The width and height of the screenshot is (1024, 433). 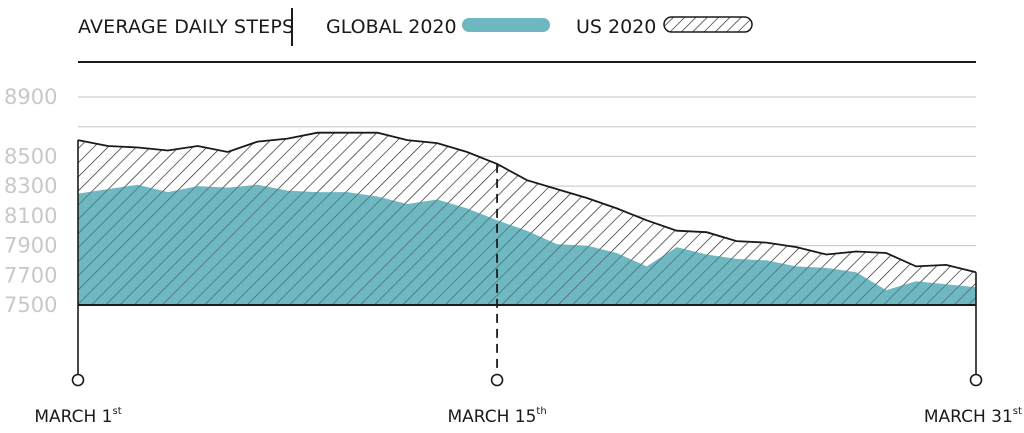 What do you see at coordinates (77, 416) in the screenshot?
I see `x-tick-label: MARCH 1st` at bounding box center [77, 416].